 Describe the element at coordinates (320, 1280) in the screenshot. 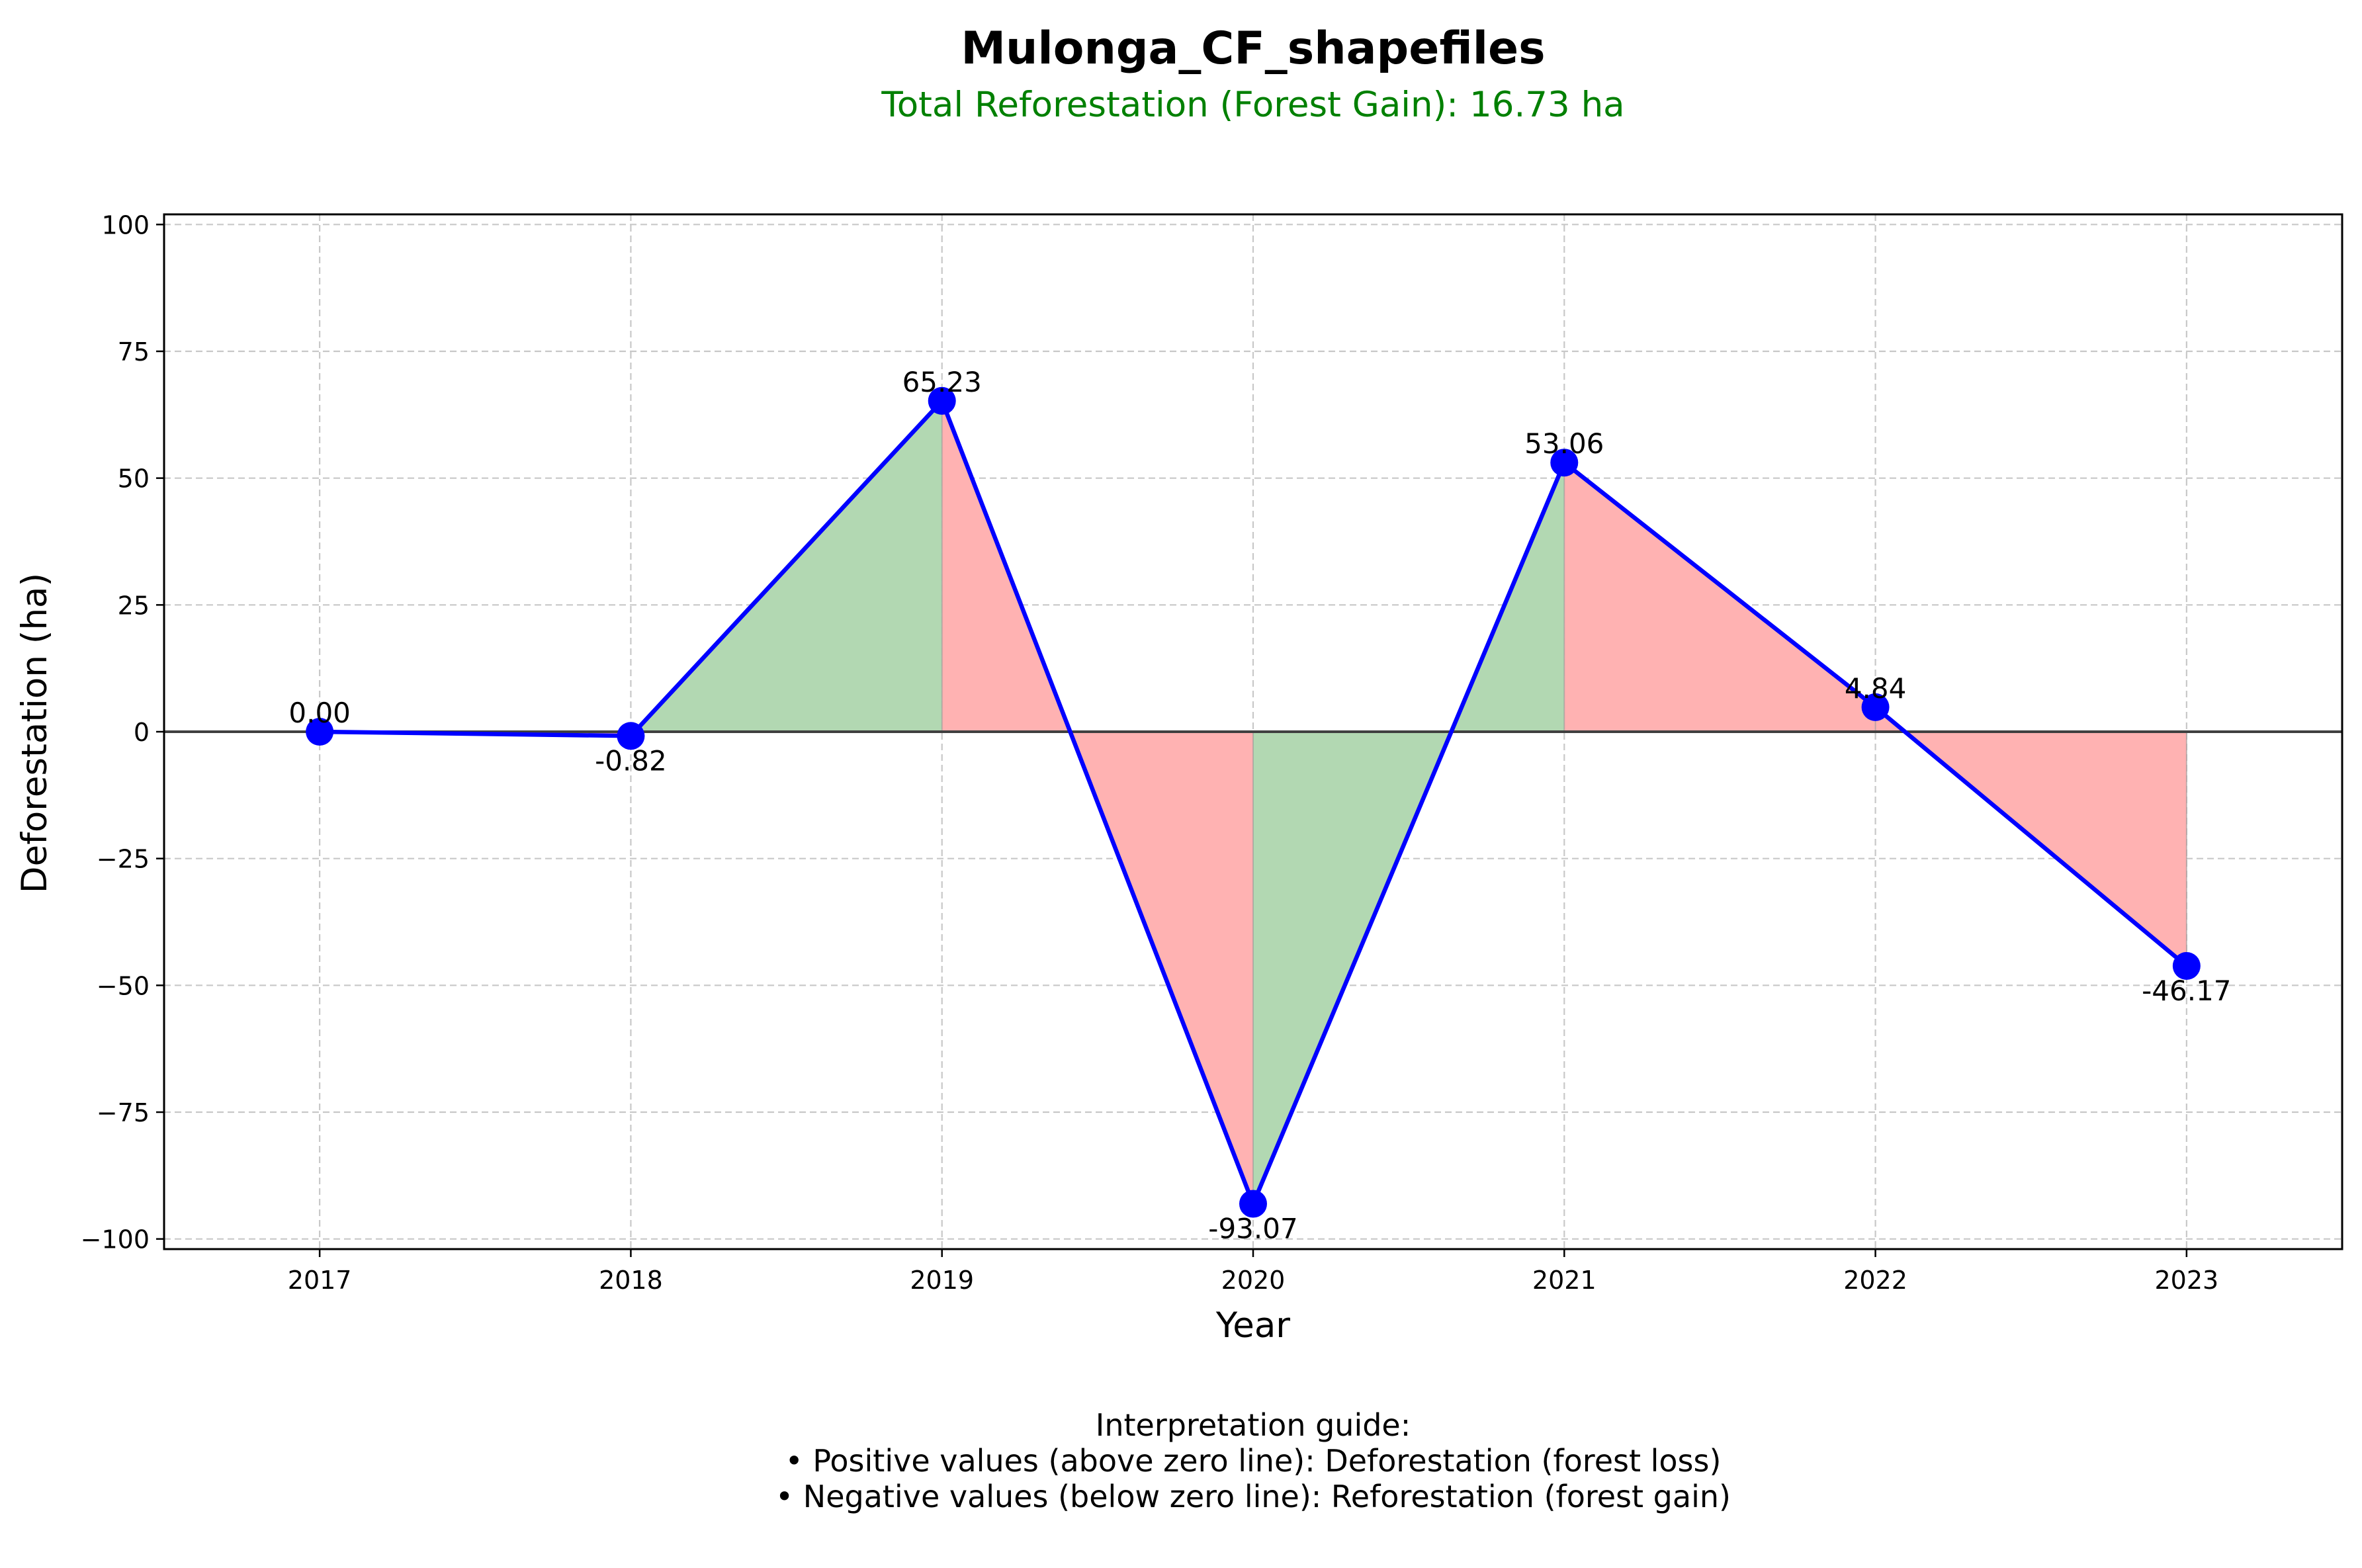

I see `x-tick-label: 2017` at that location.